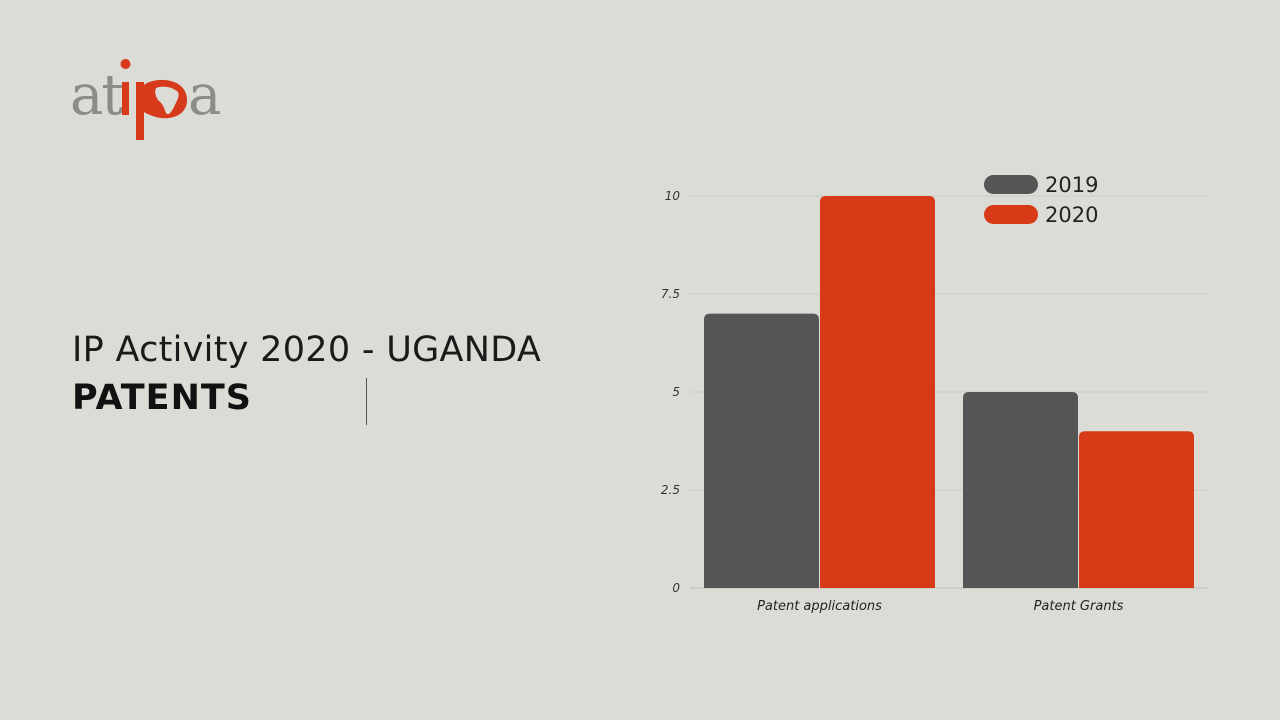  I want to click on y-axis-ticks: 0 2.5 5 7.5 10, so click(670, 392).